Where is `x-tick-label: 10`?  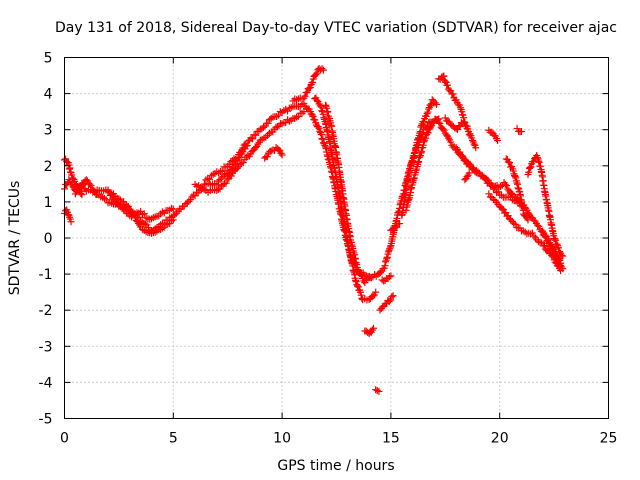
x-tick-label: 10 is located at coordinates (282, 439).